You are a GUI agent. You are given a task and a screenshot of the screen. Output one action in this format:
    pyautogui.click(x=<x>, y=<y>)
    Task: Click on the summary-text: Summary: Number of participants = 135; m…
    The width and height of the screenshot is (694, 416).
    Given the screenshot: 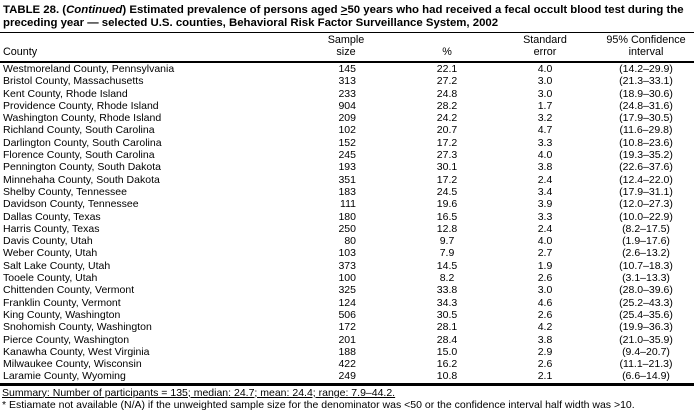 What is the action you would take?
    pyautogui.click(x=199, y=392)
    